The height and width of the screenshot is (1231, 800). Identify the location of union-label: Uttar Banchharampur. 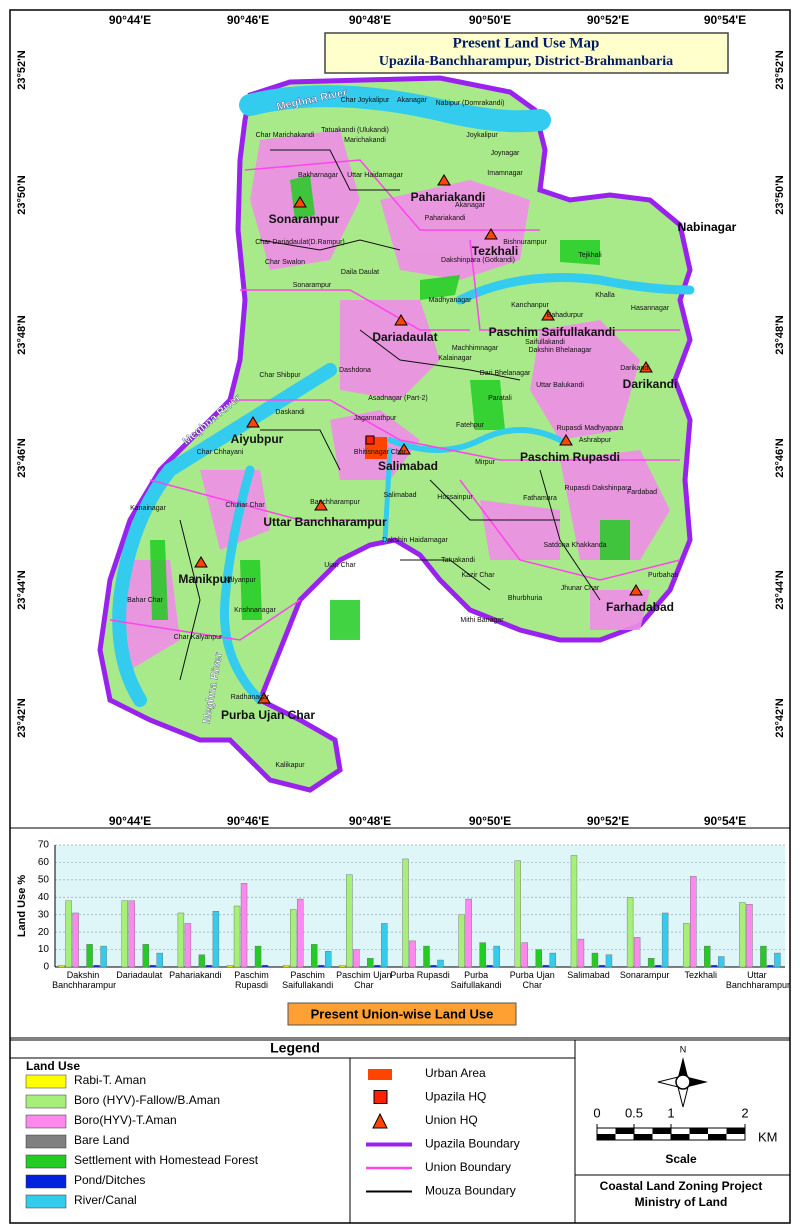
(325, 522).